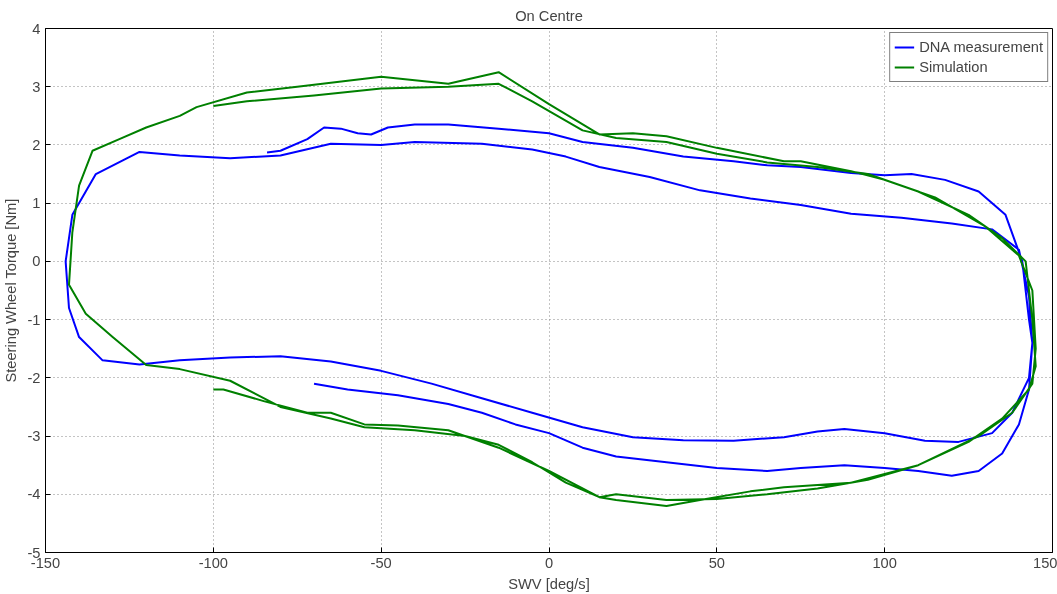 The height and width of the screenshot is (594, 1057). What do you see at coordinates (1045, 562) in the screenshot?
I see `x-tick-label: 150` at bounding box center [1045, 562].